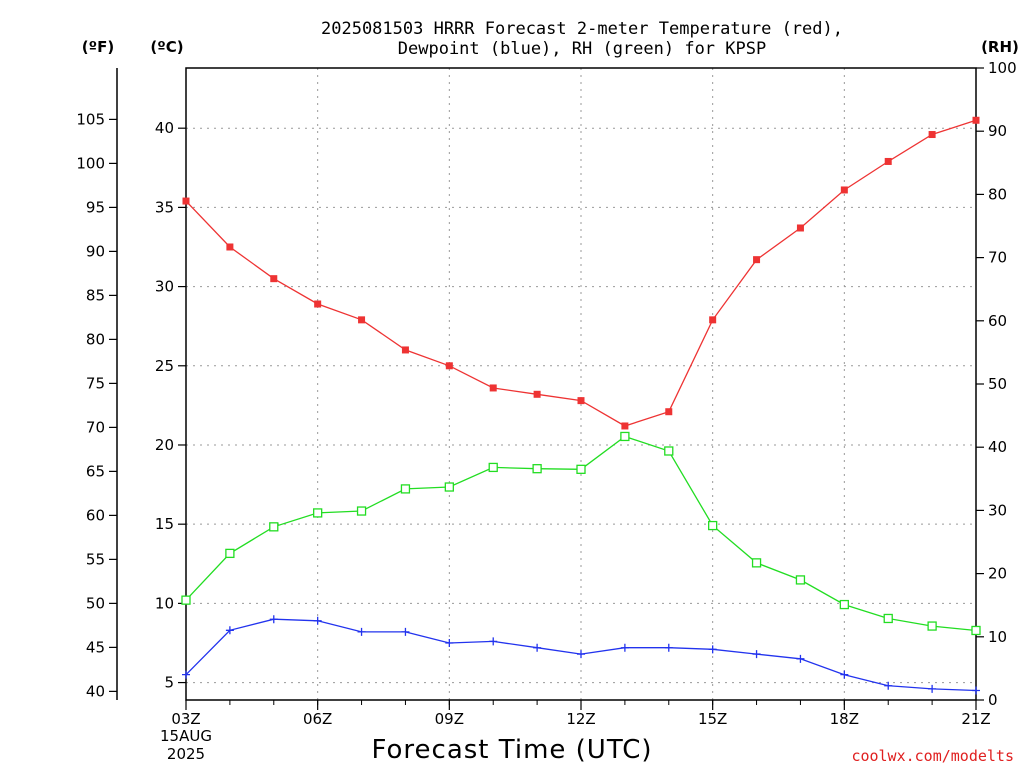 Image resolution: width=1024 pixels, height=768 pixels. I want to click on rh-unit-label: (RH), so click(1000, 47).